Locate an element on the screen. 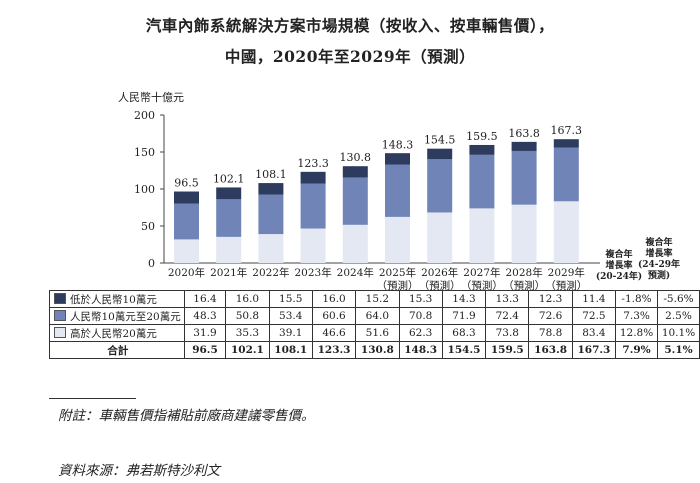  table-cell: 108.1 is located at coordinates (290, 350).